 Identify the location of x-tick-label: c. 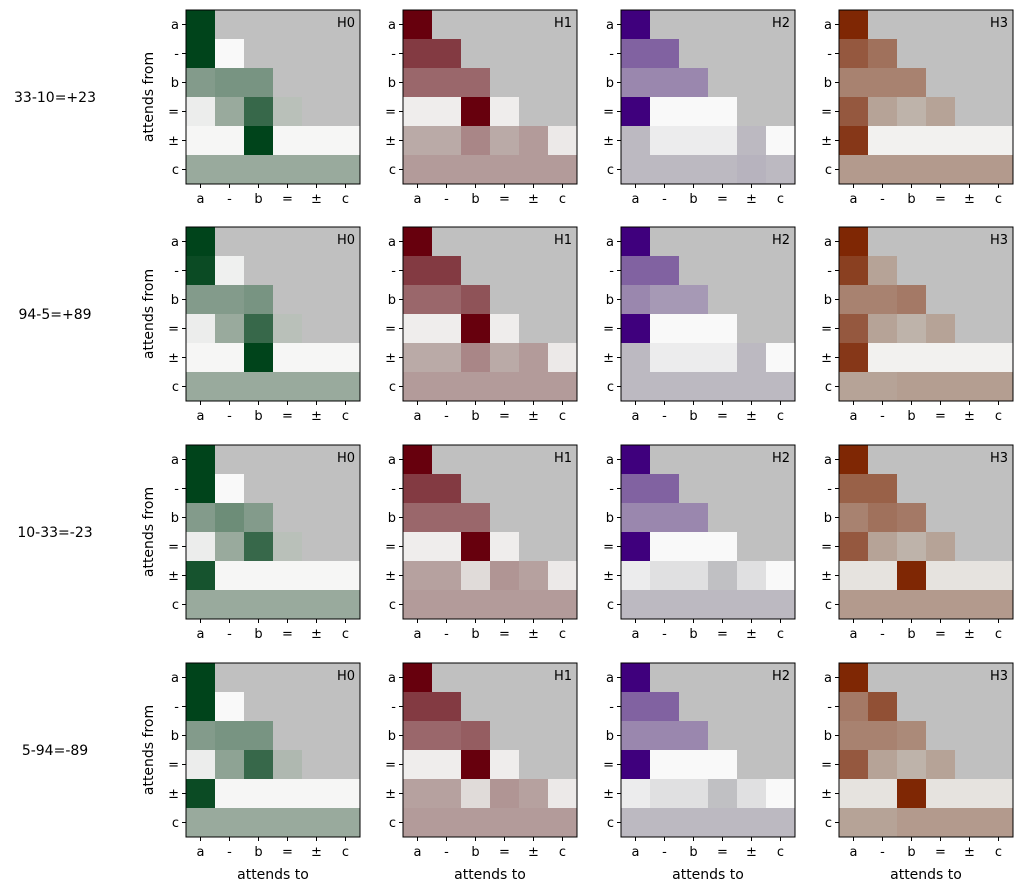
(345, 199).